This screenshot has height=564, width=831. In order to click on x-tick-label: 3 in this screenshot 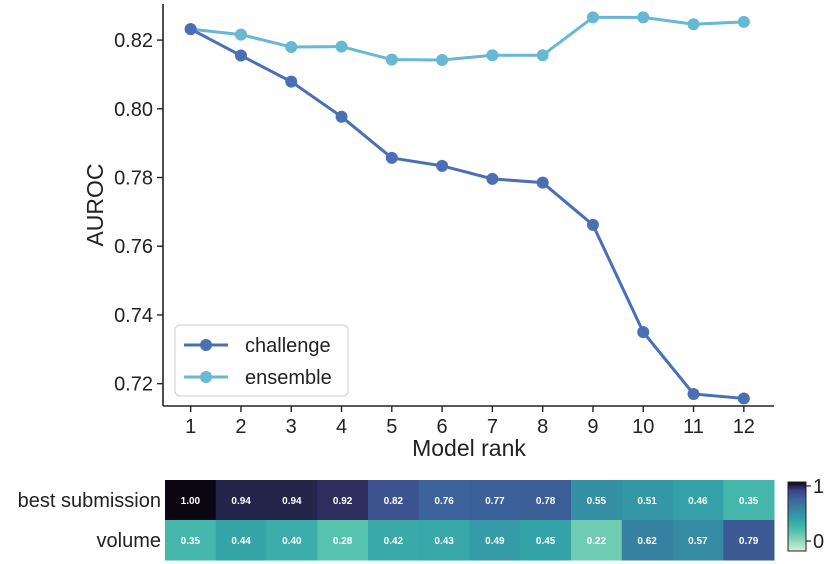, I will do `click(291, 427)`.